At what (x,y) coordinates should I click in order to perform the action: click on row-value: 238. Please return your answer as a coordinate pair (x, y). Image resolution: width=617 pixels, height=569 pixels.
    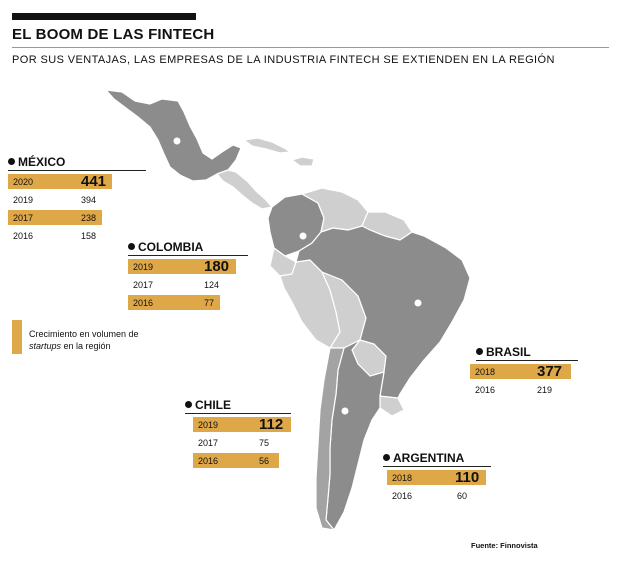
    Looking at the image, I should click on (89, 218).